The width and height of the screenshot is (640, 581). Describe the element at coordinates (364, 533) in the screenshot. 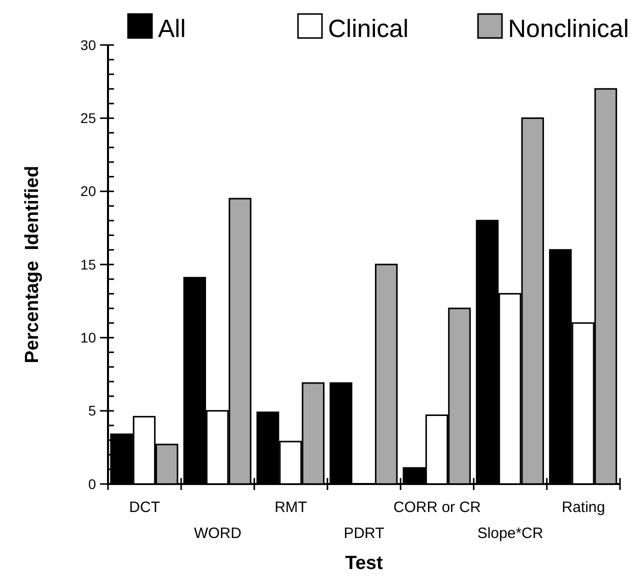

I see `x-tick-label: PDRT` at that location.